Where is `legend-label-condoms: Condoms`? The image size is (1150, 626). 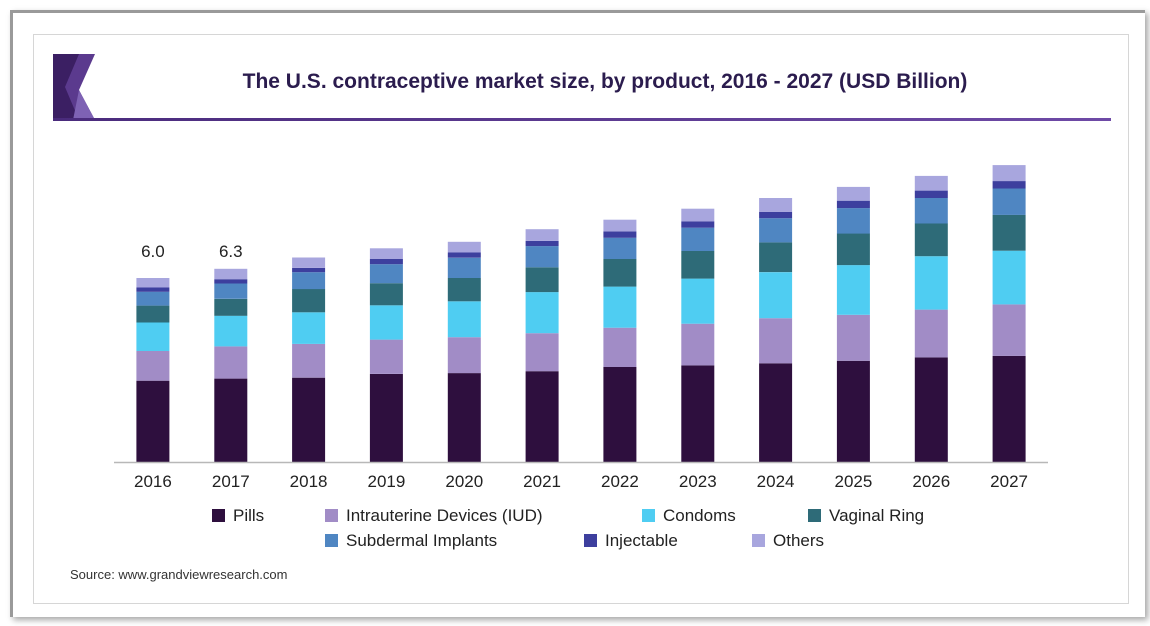 legend-label-condoms: Condoms is located at coordinates (699, 515).